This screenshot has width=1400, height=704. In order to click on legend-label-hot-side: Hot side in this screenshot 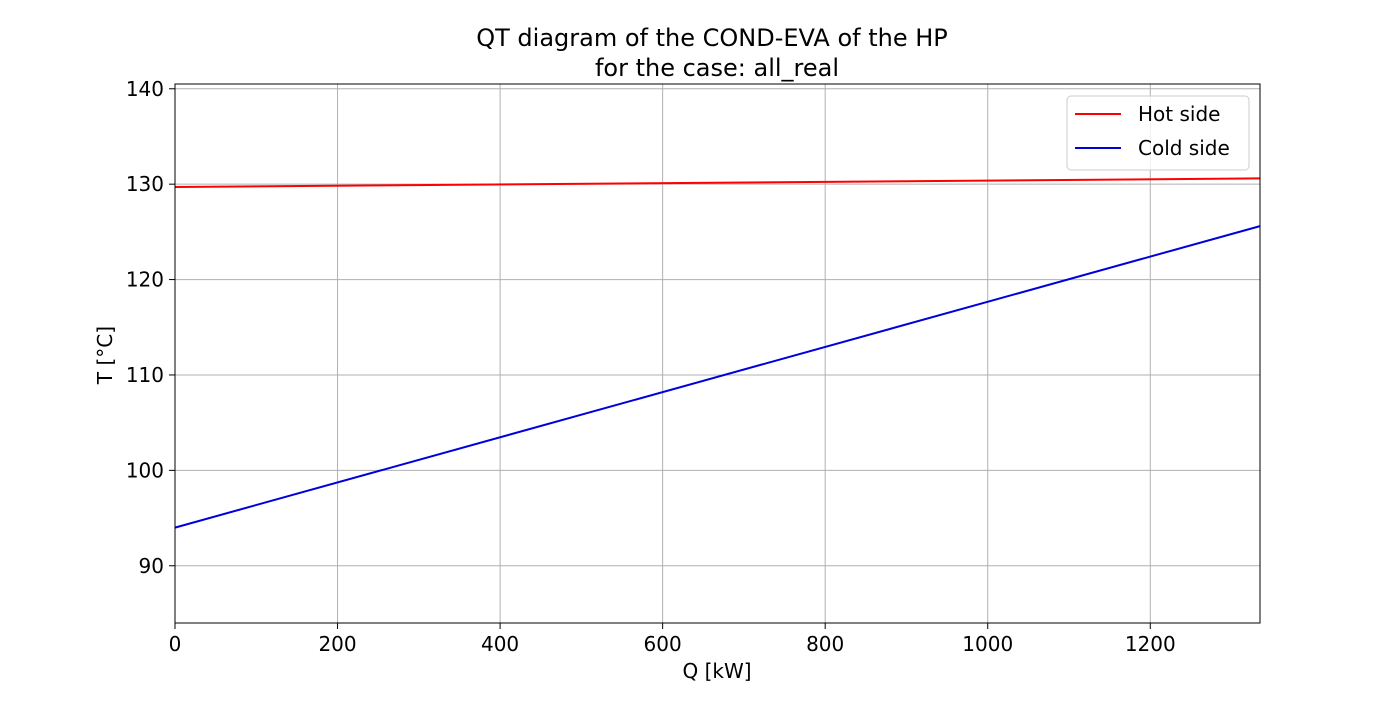, I will do `click(1179, 114)`.